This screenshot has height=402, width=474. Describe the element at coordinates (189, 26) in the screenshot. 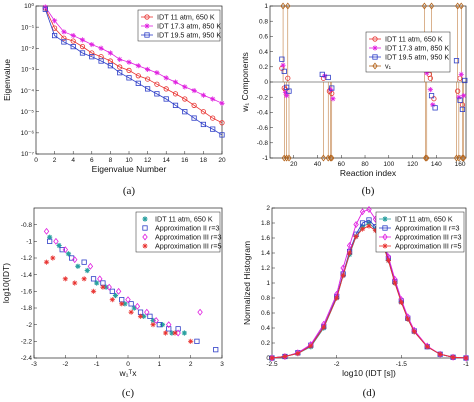

I see `legend-label: IDT 17.3 atm, 850 K` at that location.